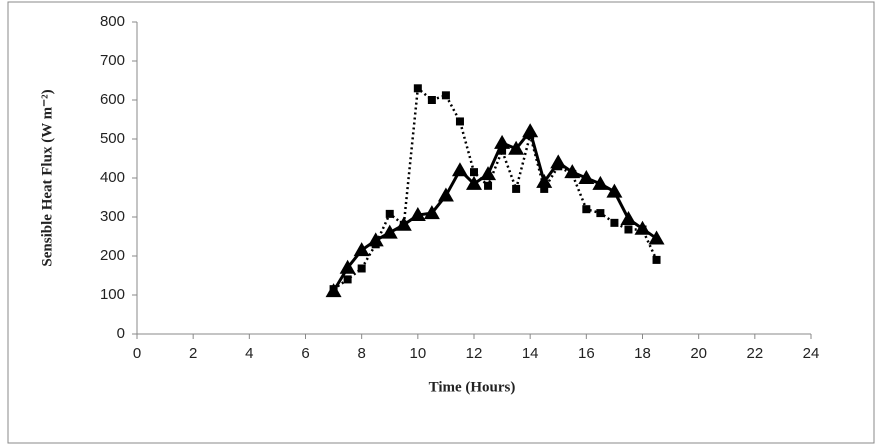 The height and width of the screenshot is (444, 875). I want to click on x-tick-label: 24, so click(811, 353).